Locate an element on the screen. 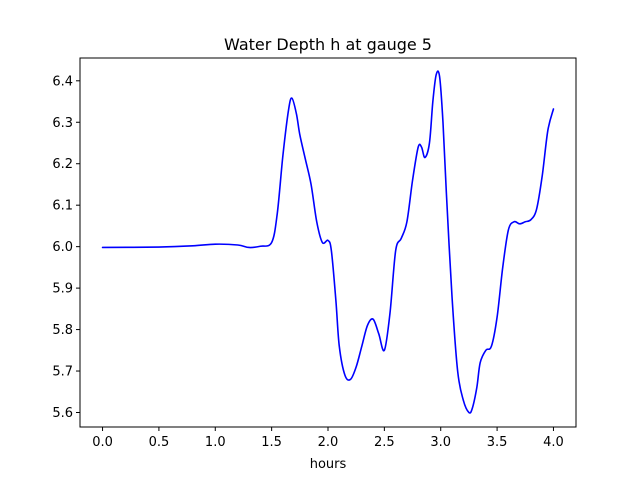  x-tick-label: 2.0 is located at coordinates (328, 442).